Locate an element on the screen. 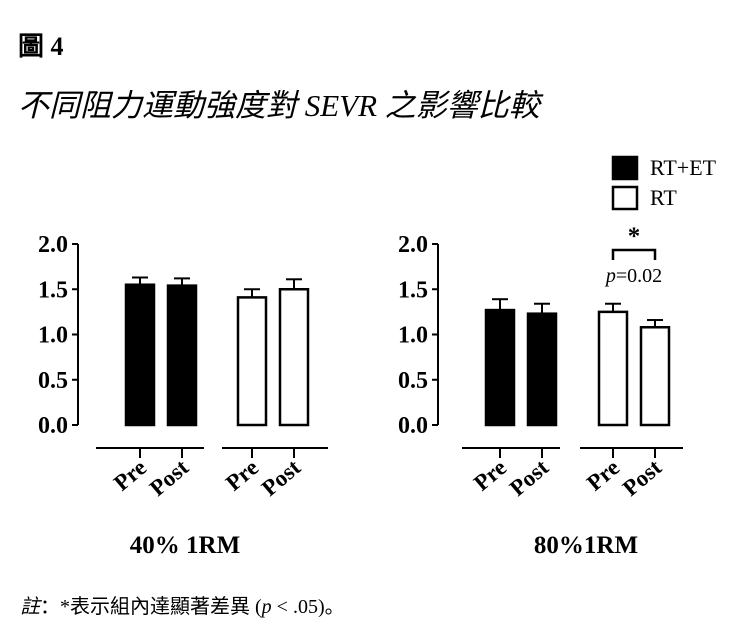 The image size is (755, 633). group-label: 80%1RM is located at coordinates (586, 545).